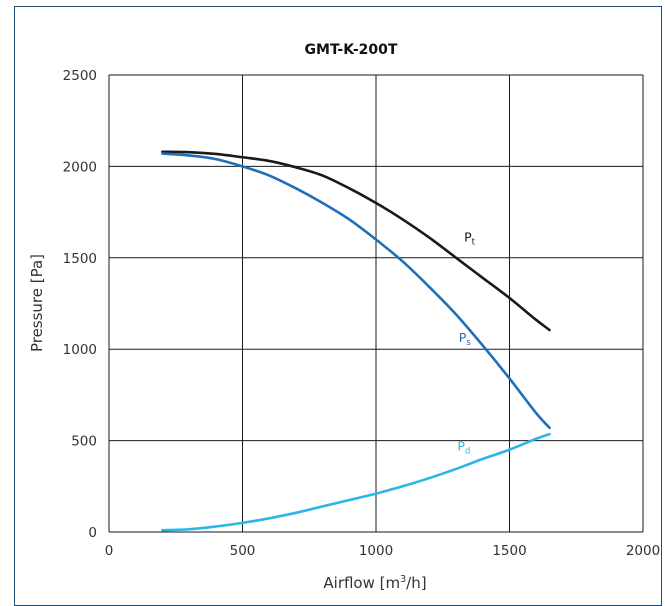  Describe the element at coordinates (80, 76) in the screenshot. I see `y-tick-label: 2500` at that location.